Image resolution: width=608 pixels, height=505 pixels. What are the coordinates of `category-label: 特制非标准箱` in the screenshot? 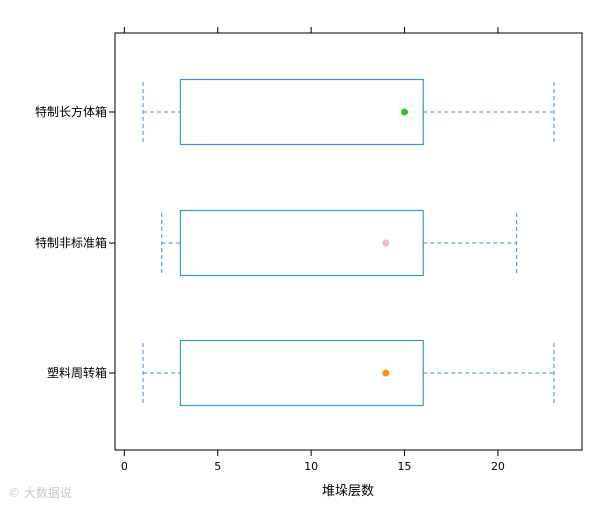 It's located at (71, 242).